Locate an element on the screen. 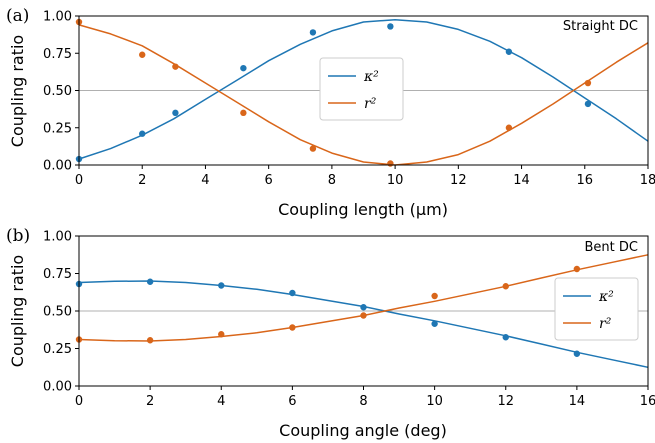 The height and width of the screenshot is (443, 655). panel-b-x-tick-label-0: 0 is located at coordinates (79, 401).